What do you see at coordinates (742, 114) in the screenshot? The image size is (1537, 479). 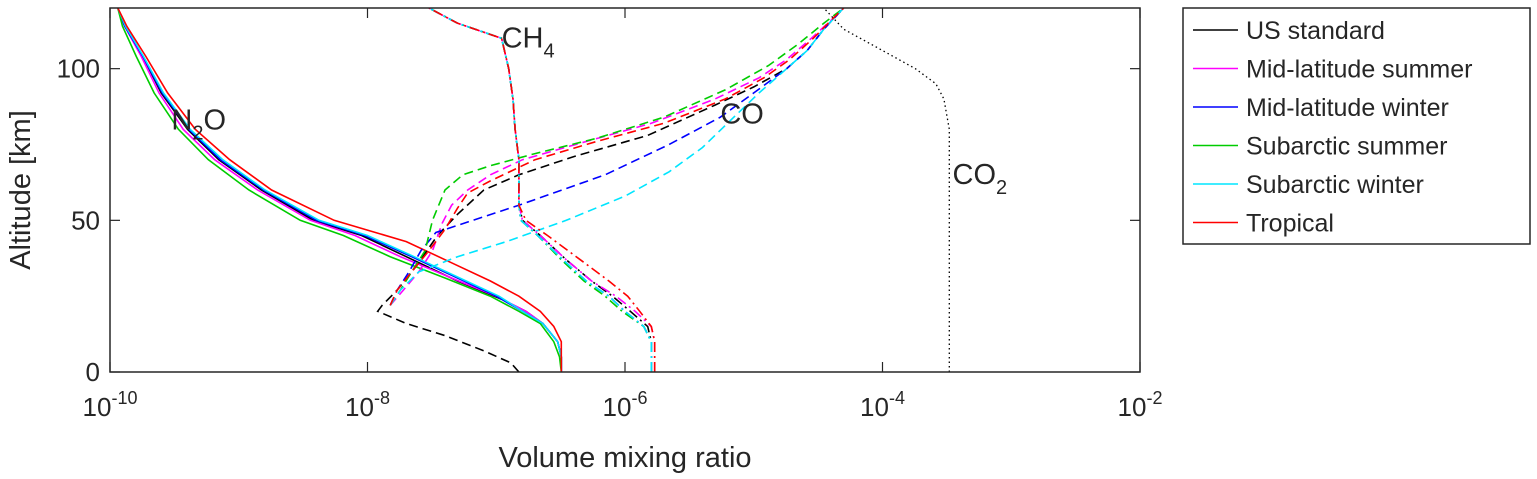 I see `annotation-co: CO` at bounding box center [742, 114].